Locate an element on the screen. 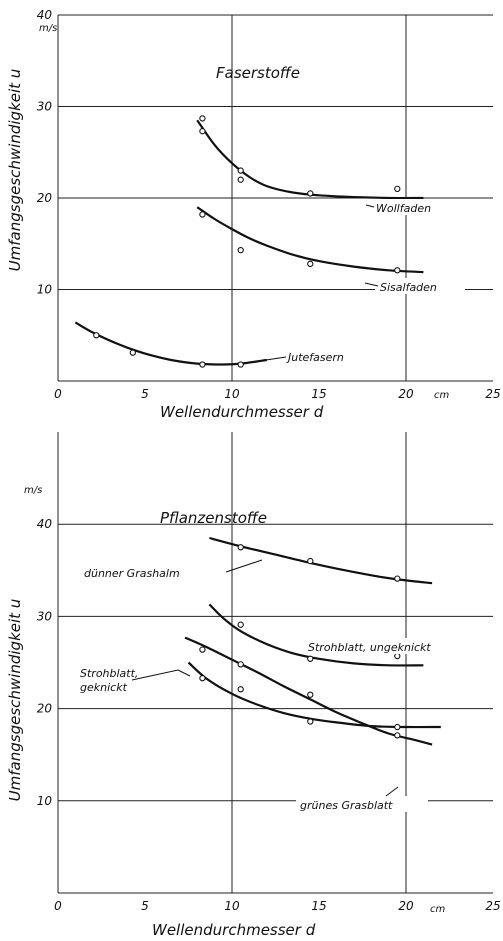 The height and width of the screenshot is (941, 503). series-label-wollfaden: Wollfaden is located at coordinates (403, 208).